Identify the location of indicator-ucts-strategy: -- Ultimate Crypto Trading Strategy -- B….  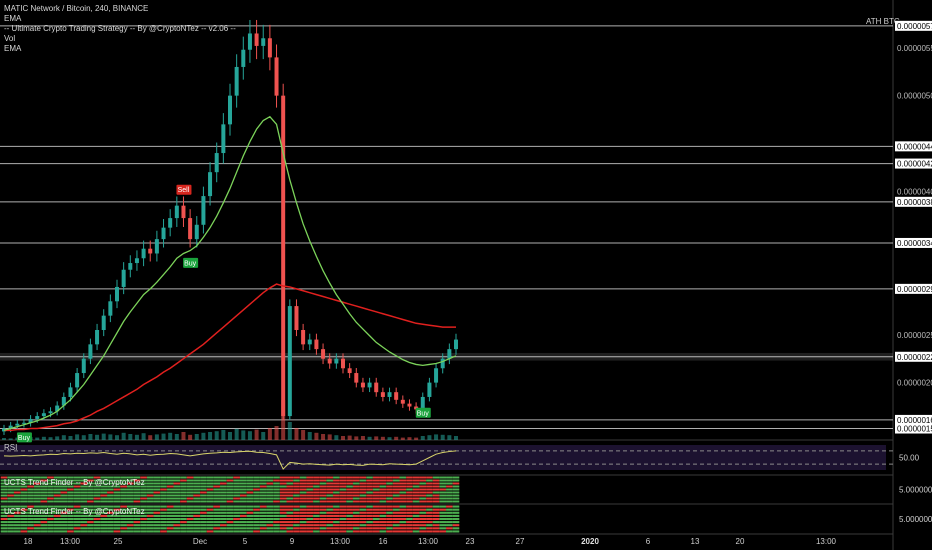
(120, 28).